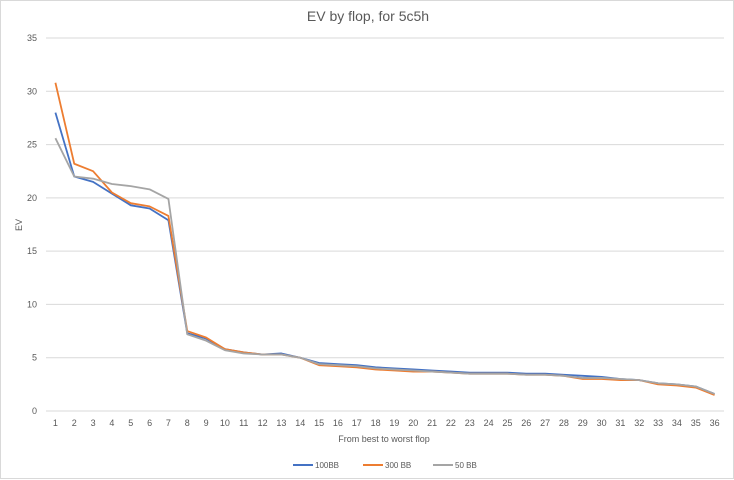 Image resolution: width=734 pixels, height=480 pixels. What do you see at coordinates (32, 224) in the screenshot?
I see `y-axis-ticks: 0 5 10 15 20 25 30 35` at bounding box center [32, 224].